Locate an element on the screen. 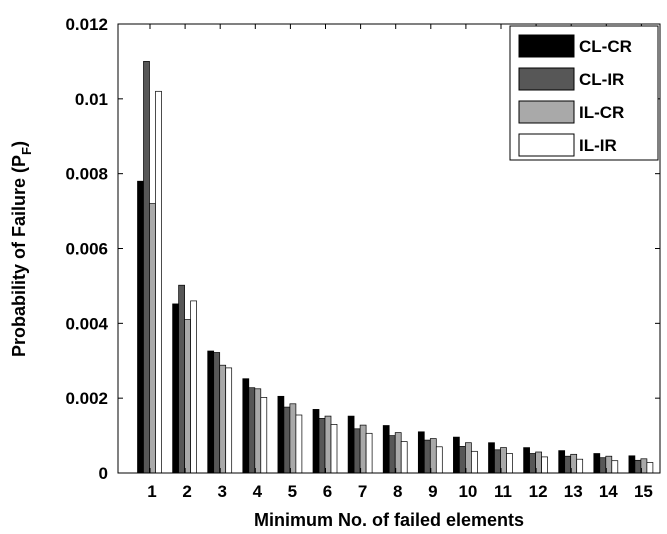 This screenshot has width=667, height=534. legend-swatch-cl-ir is located at coordinates (546, 79).